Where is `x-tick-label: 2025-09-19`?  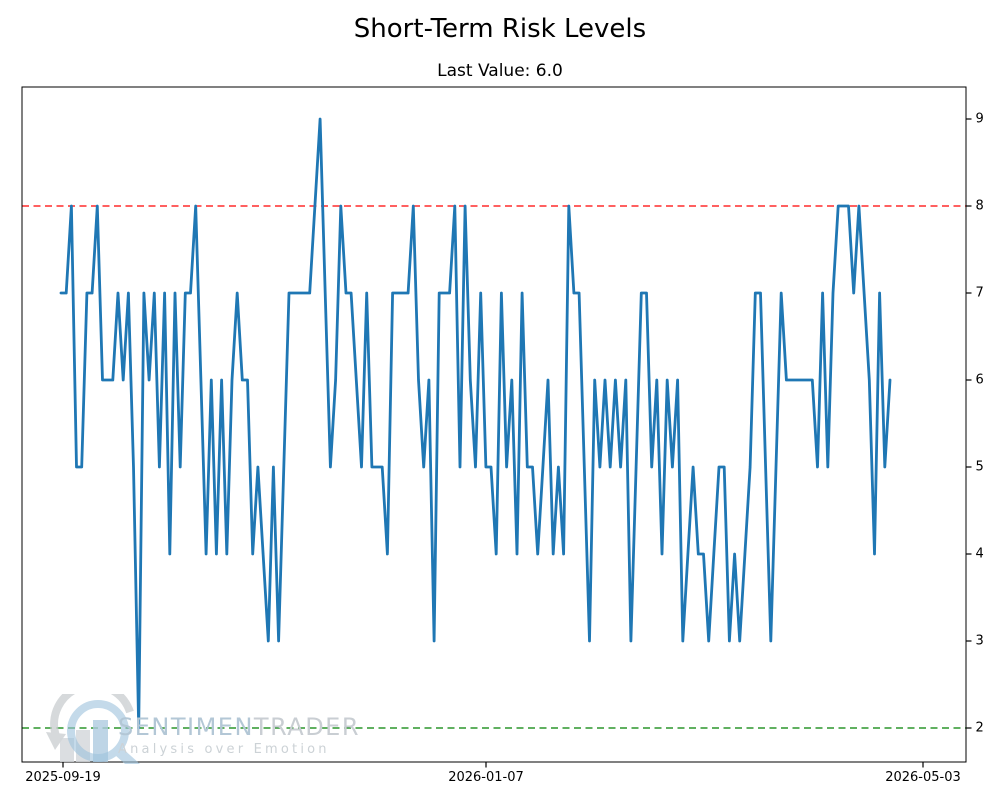 x-tick-label: 2025-09-19 is located at coordinates (63, 777).